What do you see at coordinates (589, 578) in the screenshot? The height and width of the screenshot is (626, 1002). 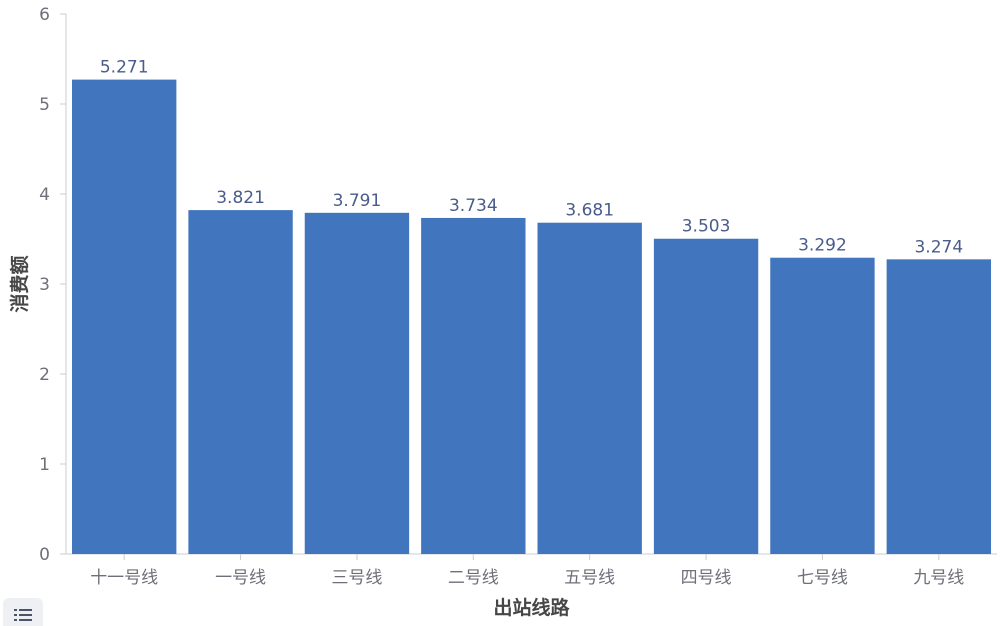 I see `x-tick-label: 五号线` at bounding box center [589, 578].